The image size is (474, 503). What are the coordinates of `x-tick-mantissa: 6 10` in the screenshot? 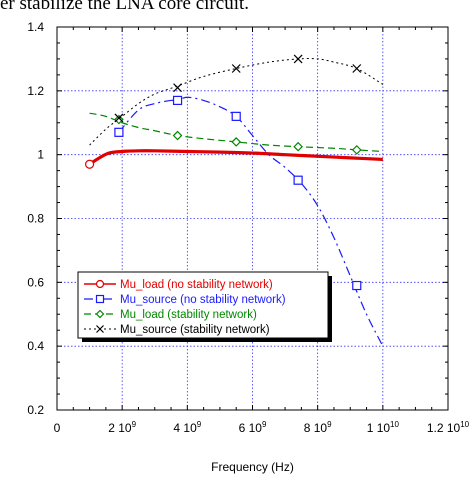 It's located at (251, 428).